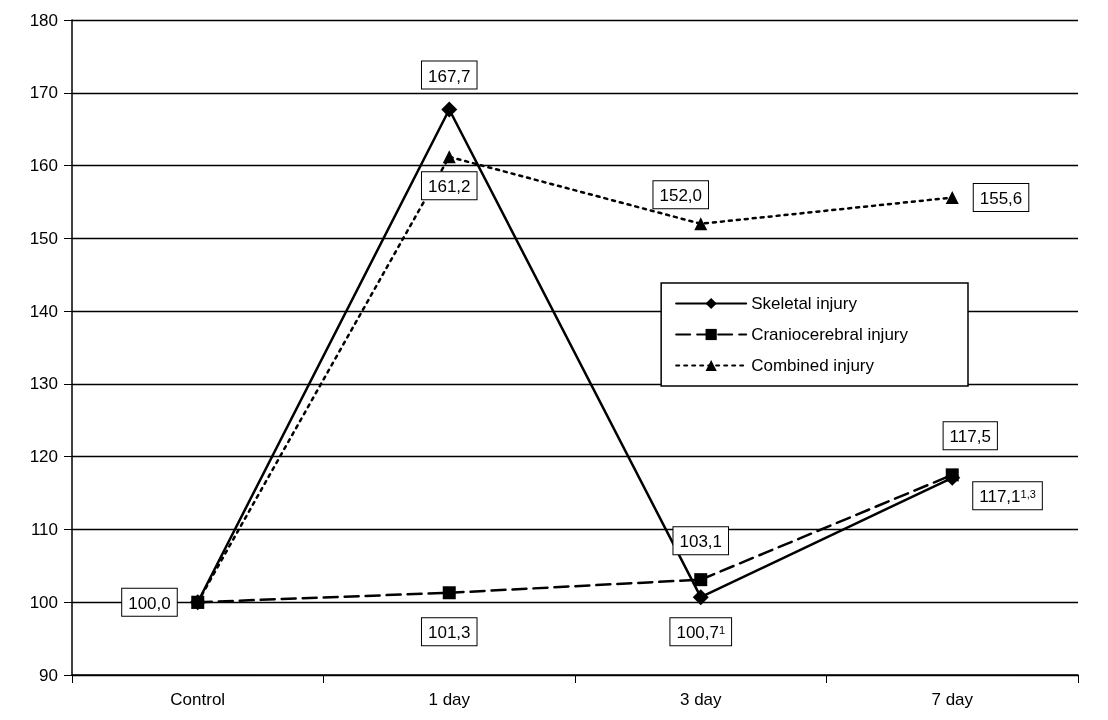 This screenshot has width=1108, height=720. What do you see at coordinates (830, 334) in the screenshot?
I see `legend-label: Craniocerebral injury` at bounding box center [830, 334].